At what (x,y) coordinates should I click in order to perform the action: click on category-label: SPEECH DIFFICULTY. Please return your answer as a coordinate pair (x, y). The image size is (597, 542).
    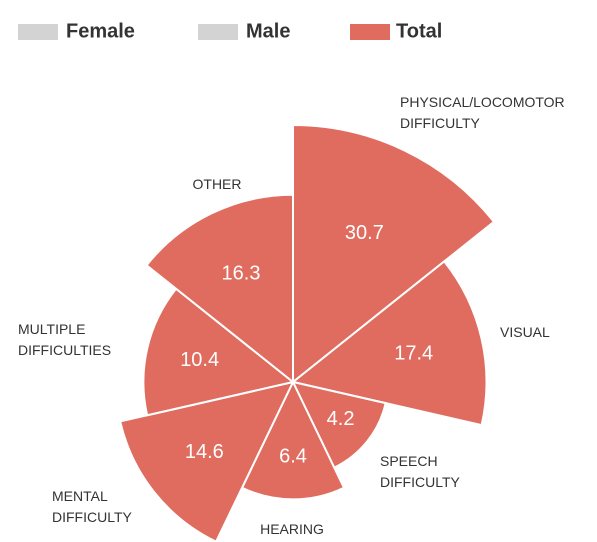
    Looking at the image, I should click on (420, 471).